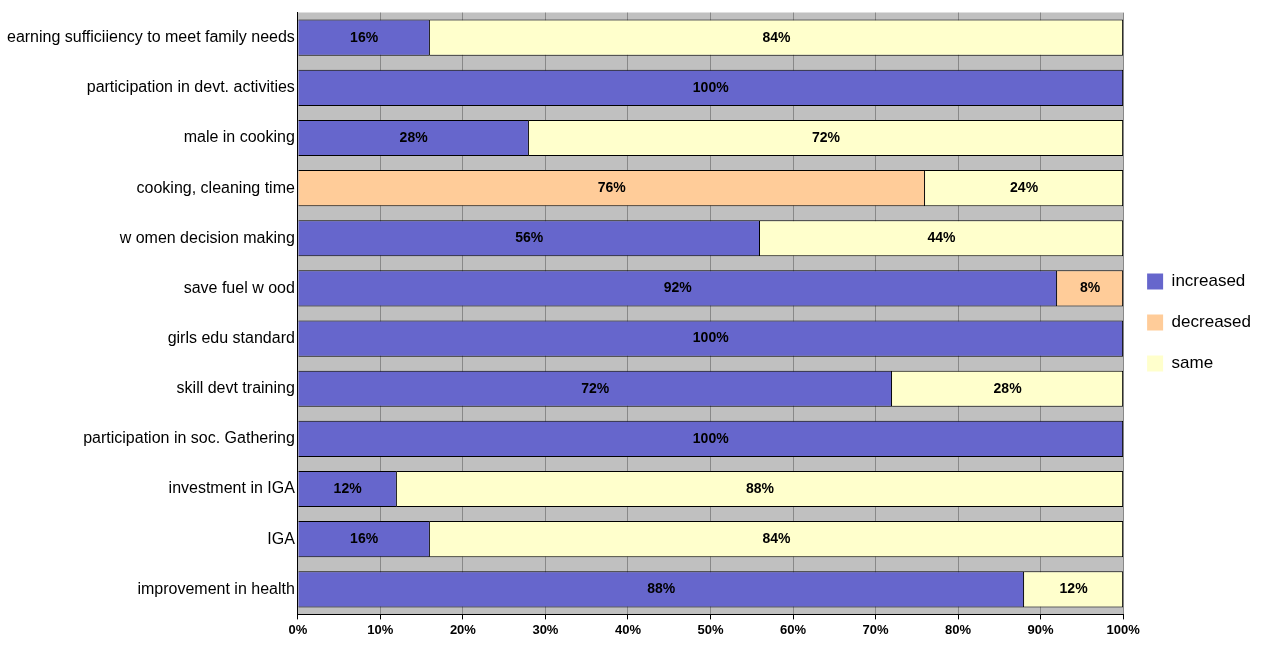  Describe the element at coordinates (231, 337) in the screenshot. I see `y-tick-label: girls edu standard` at that location.